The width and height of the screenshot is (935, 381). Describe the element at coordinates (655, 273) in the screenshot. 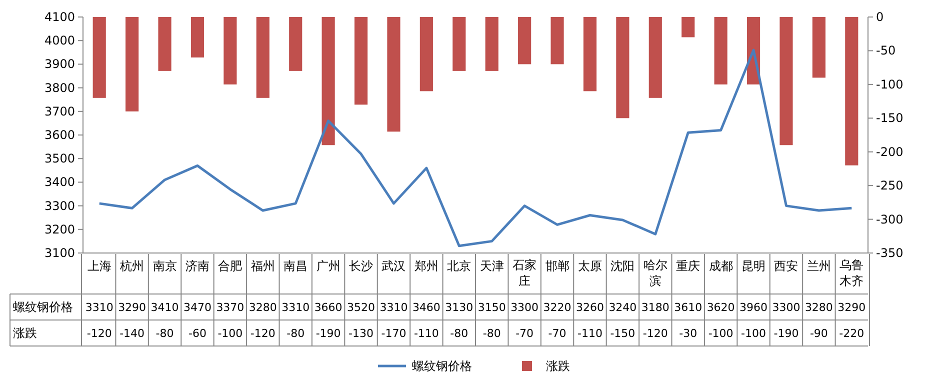

I see `x-tick-label: 哈尔滨` at that location.